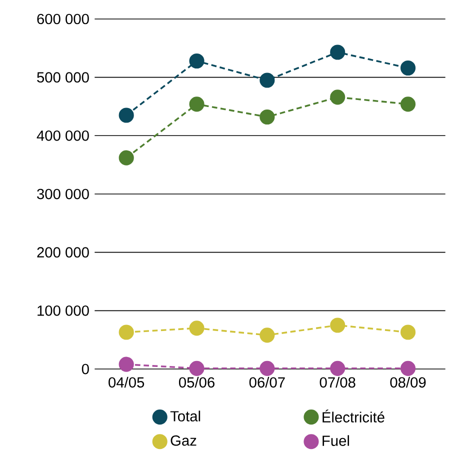 The width and height of the screenshot is (456, 473). Describe the element at coordinates (63, 77) in the screenshot. I see `y-tick-label: 500 000` at that location.